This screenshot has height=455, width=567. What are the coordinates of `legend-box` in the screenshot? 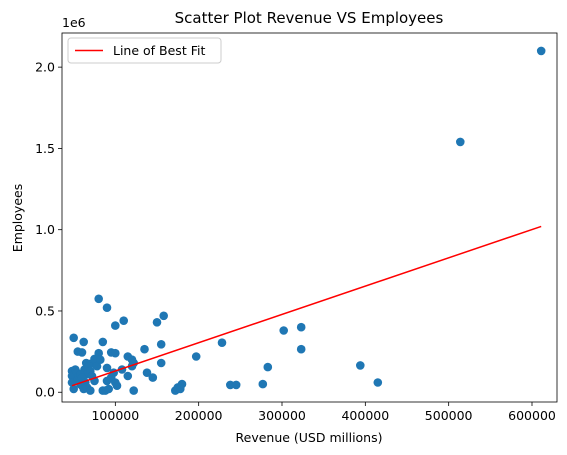 It's located at (144, 50).